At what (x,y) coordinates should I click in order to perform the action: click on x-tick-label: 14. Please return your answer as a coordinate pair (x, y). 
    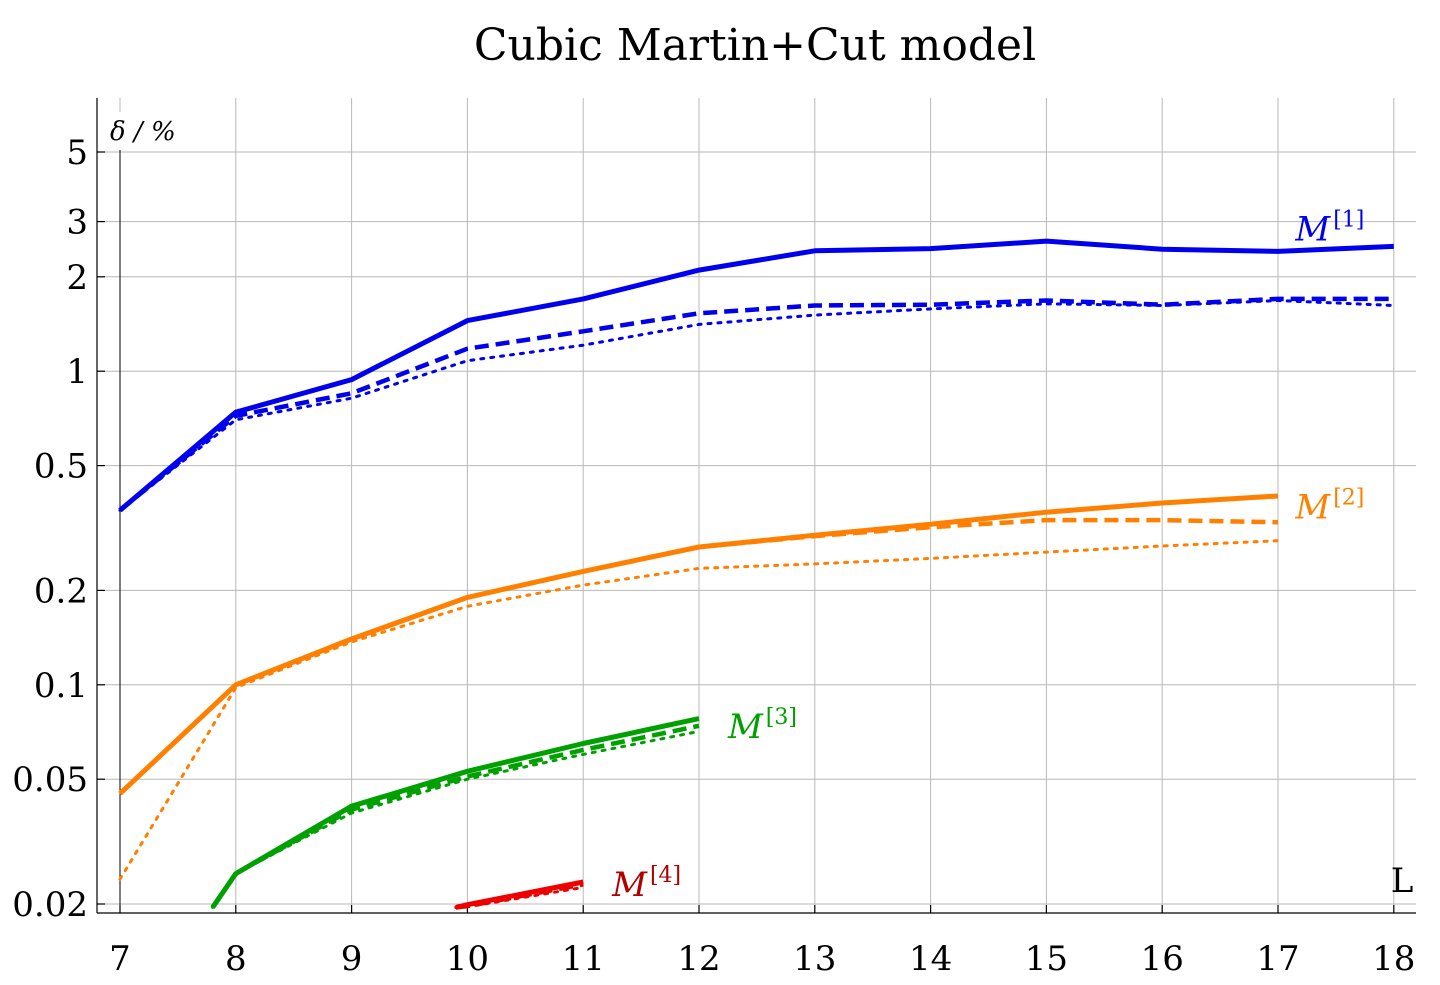
    Looking at the image, I should click on (930, 959).